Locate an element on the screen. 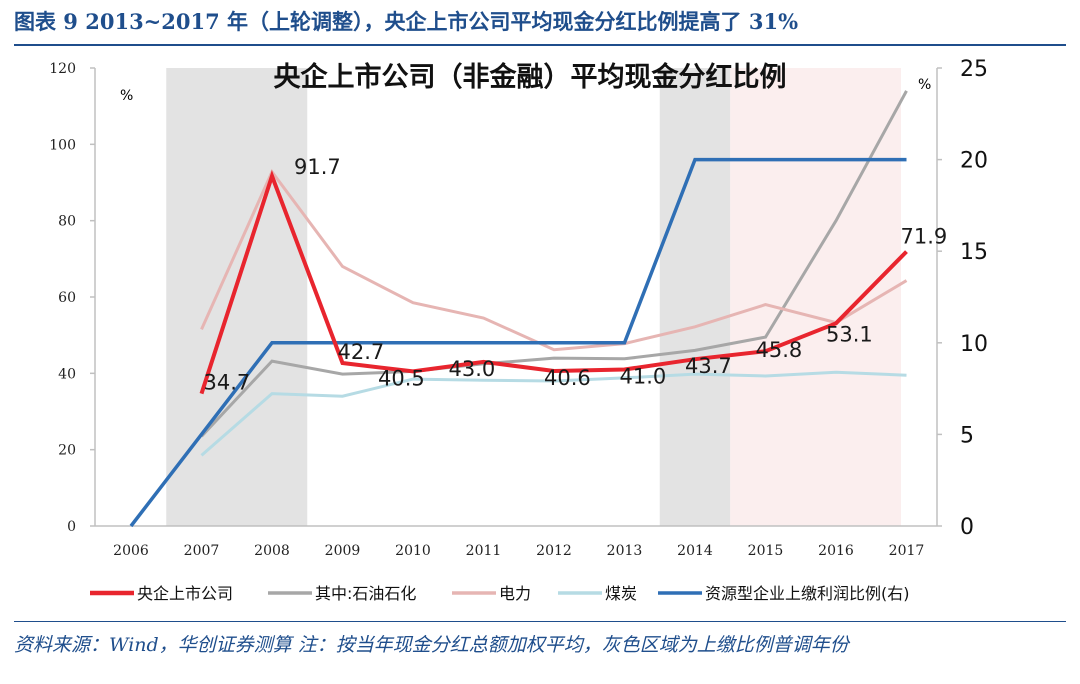 Image resolution: width=1080 pixels, height=684 pixels. right-tick-label: 5 is located at coordinates (967, 435).